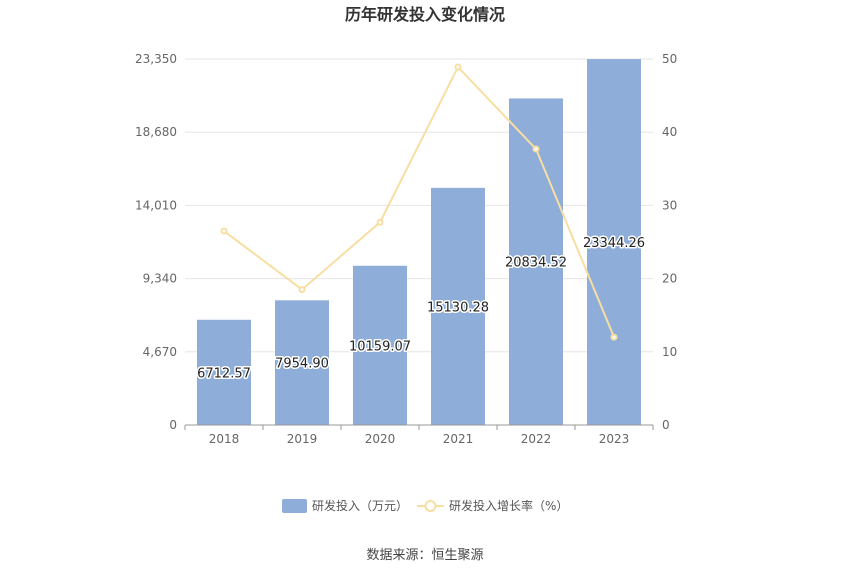 The height and width of the screenshot is (575, 850). I want to click on bar-value-label: 15130.28, so click(458, 307).